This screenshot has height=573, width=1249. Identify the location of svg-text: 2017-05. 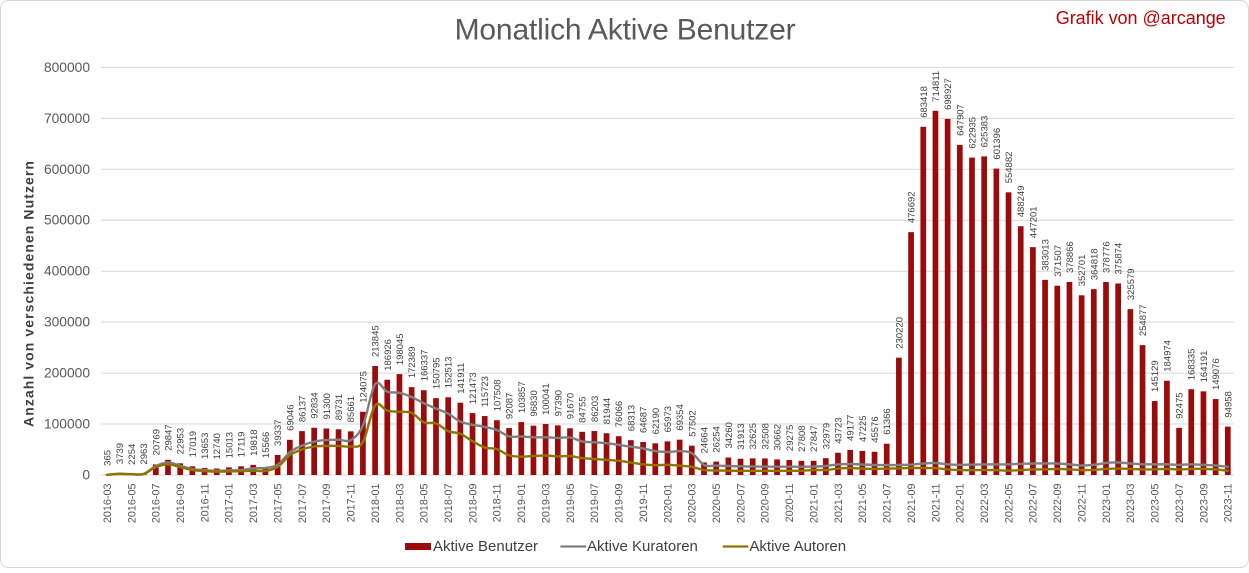
(278, 504).